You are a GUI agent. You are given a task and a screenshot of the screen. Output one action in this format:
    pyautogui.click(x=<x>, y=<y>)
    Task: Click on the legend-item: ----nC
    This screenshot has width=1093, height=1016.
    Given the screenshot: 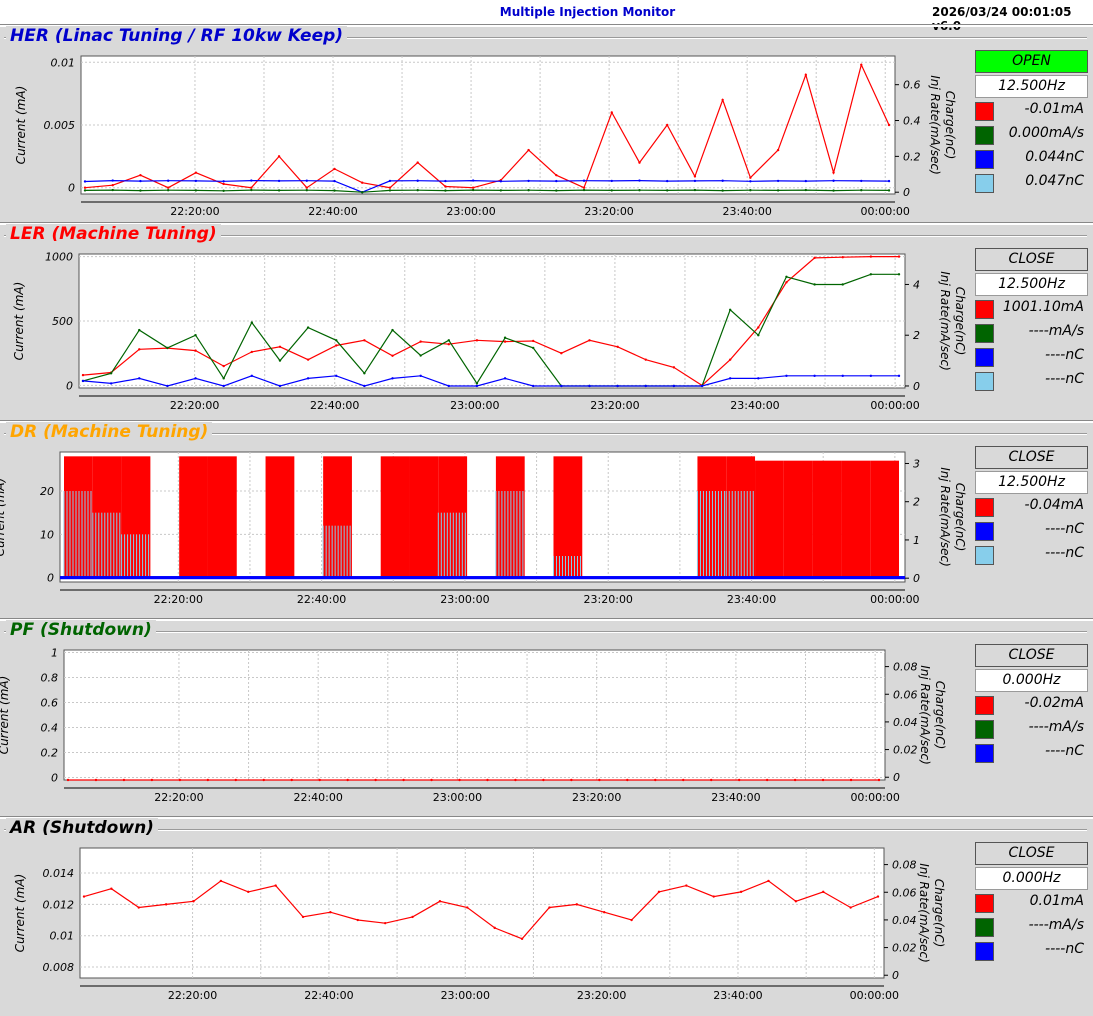 What is the action you would take?
    pyautogui.click(x=1031, y=530)
    